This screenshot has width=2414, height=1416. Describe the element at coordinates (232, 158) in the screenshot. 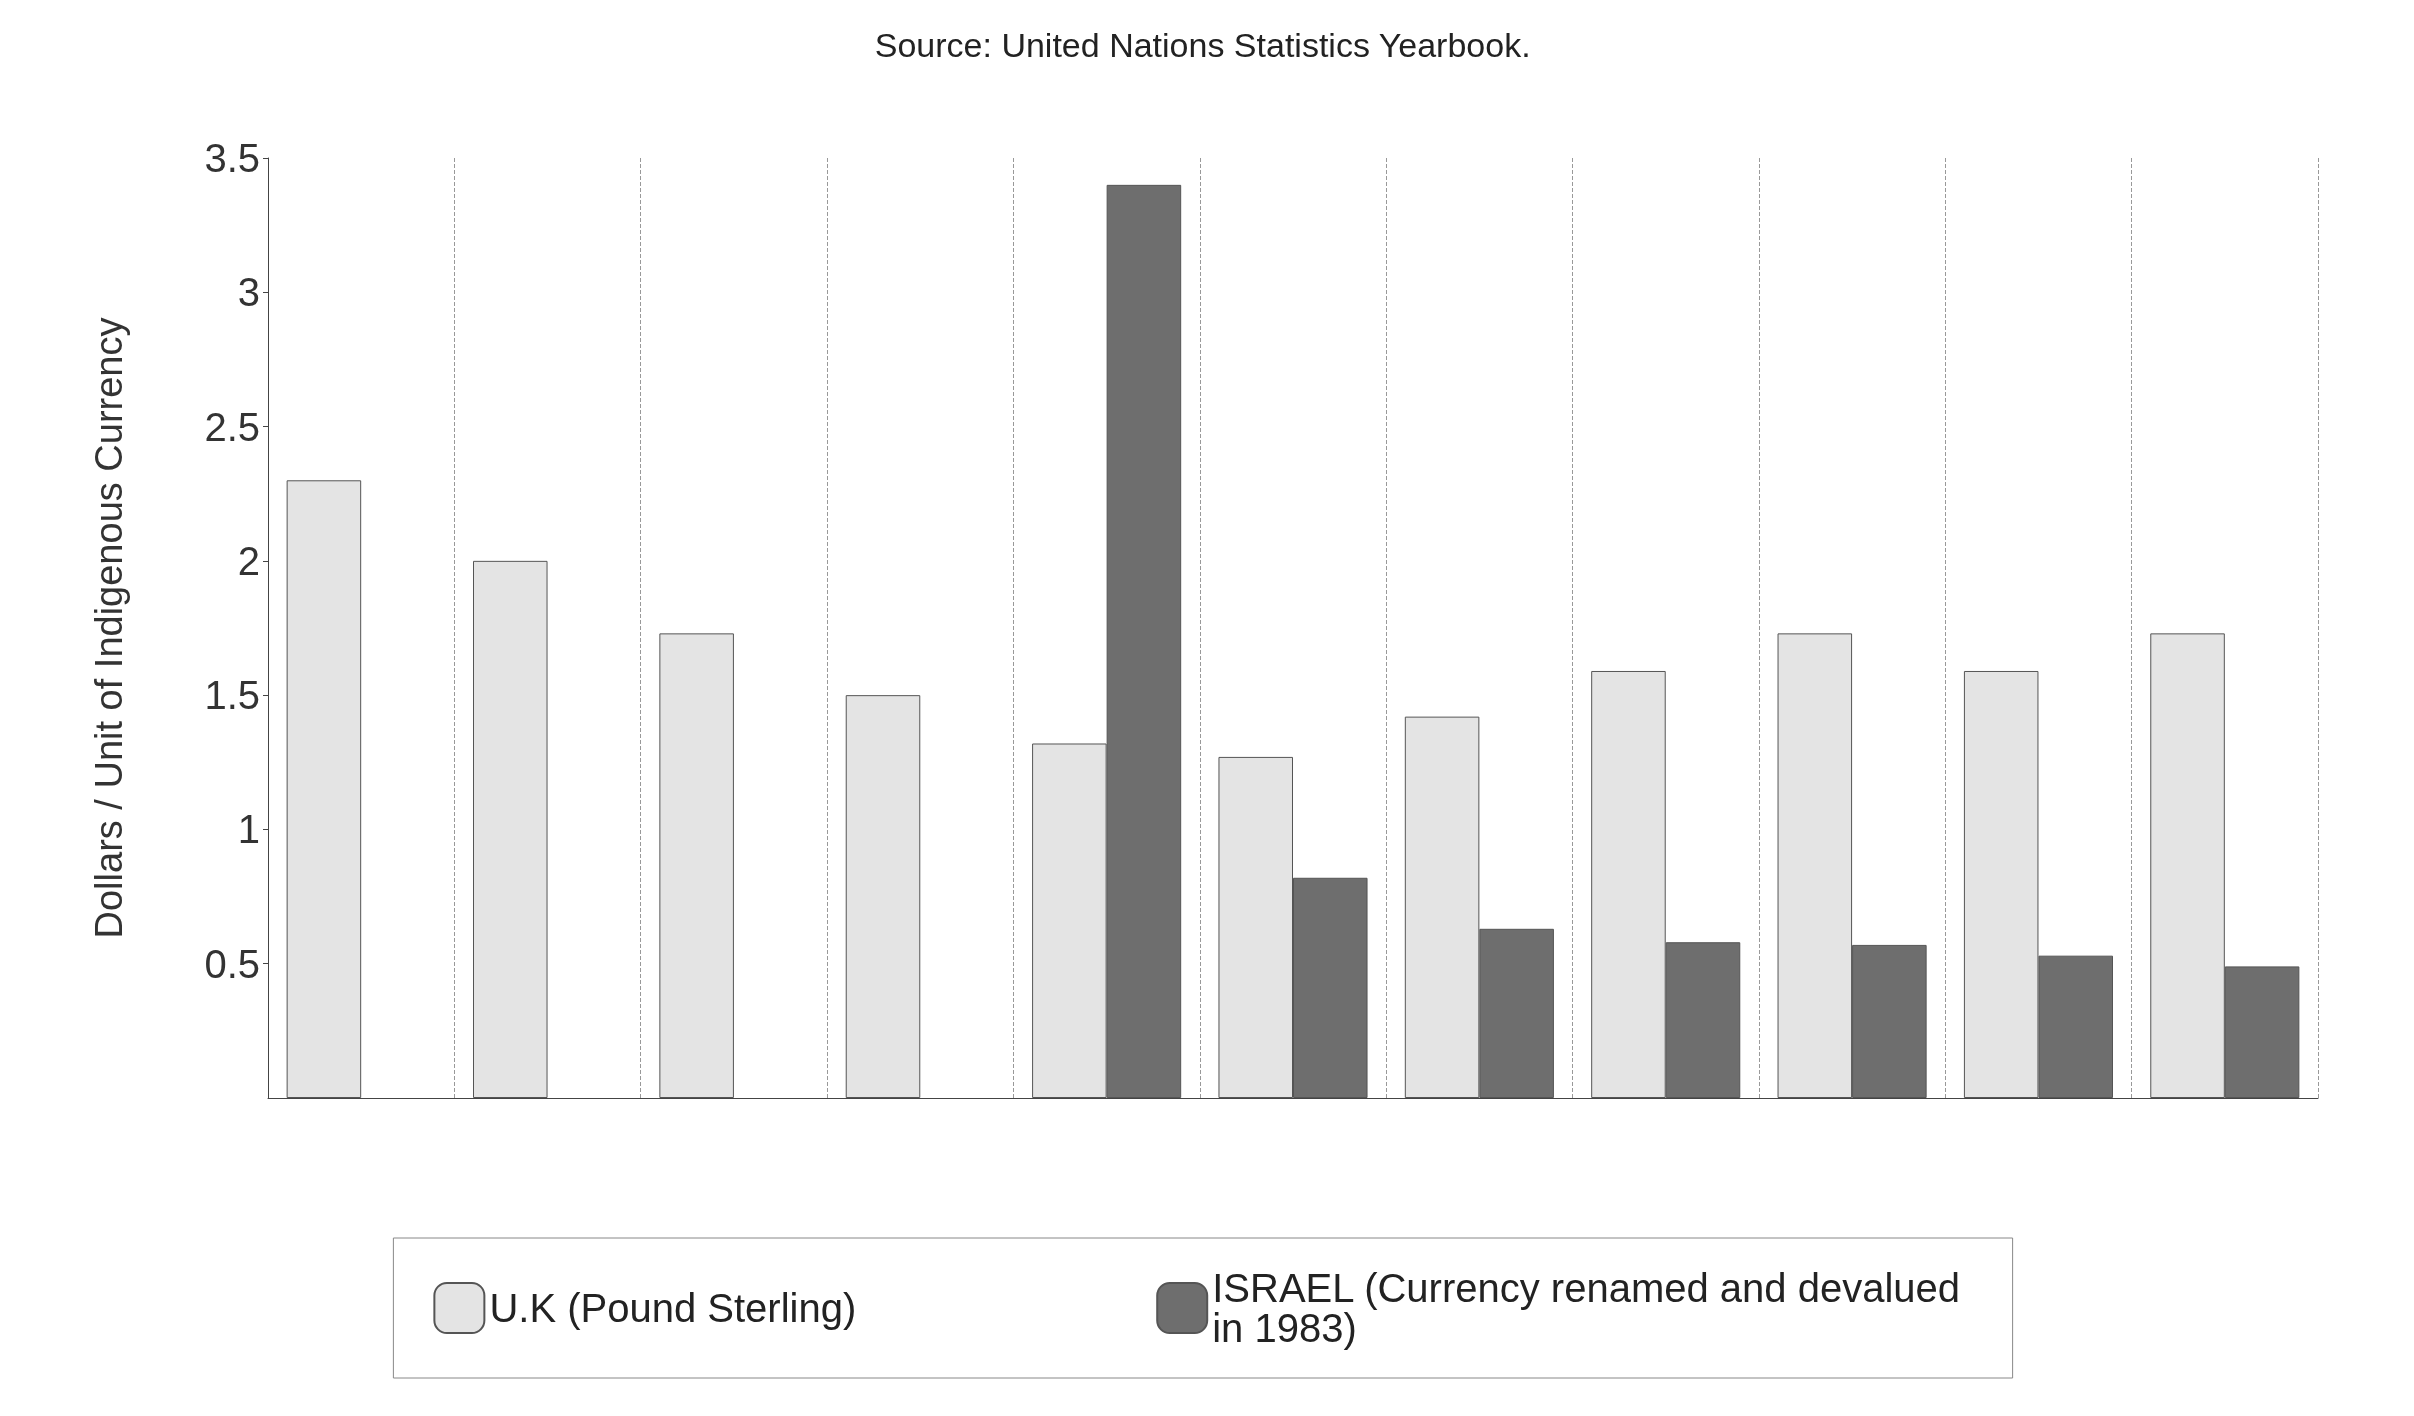

I see `y-tick-label: 3.5` at that location.